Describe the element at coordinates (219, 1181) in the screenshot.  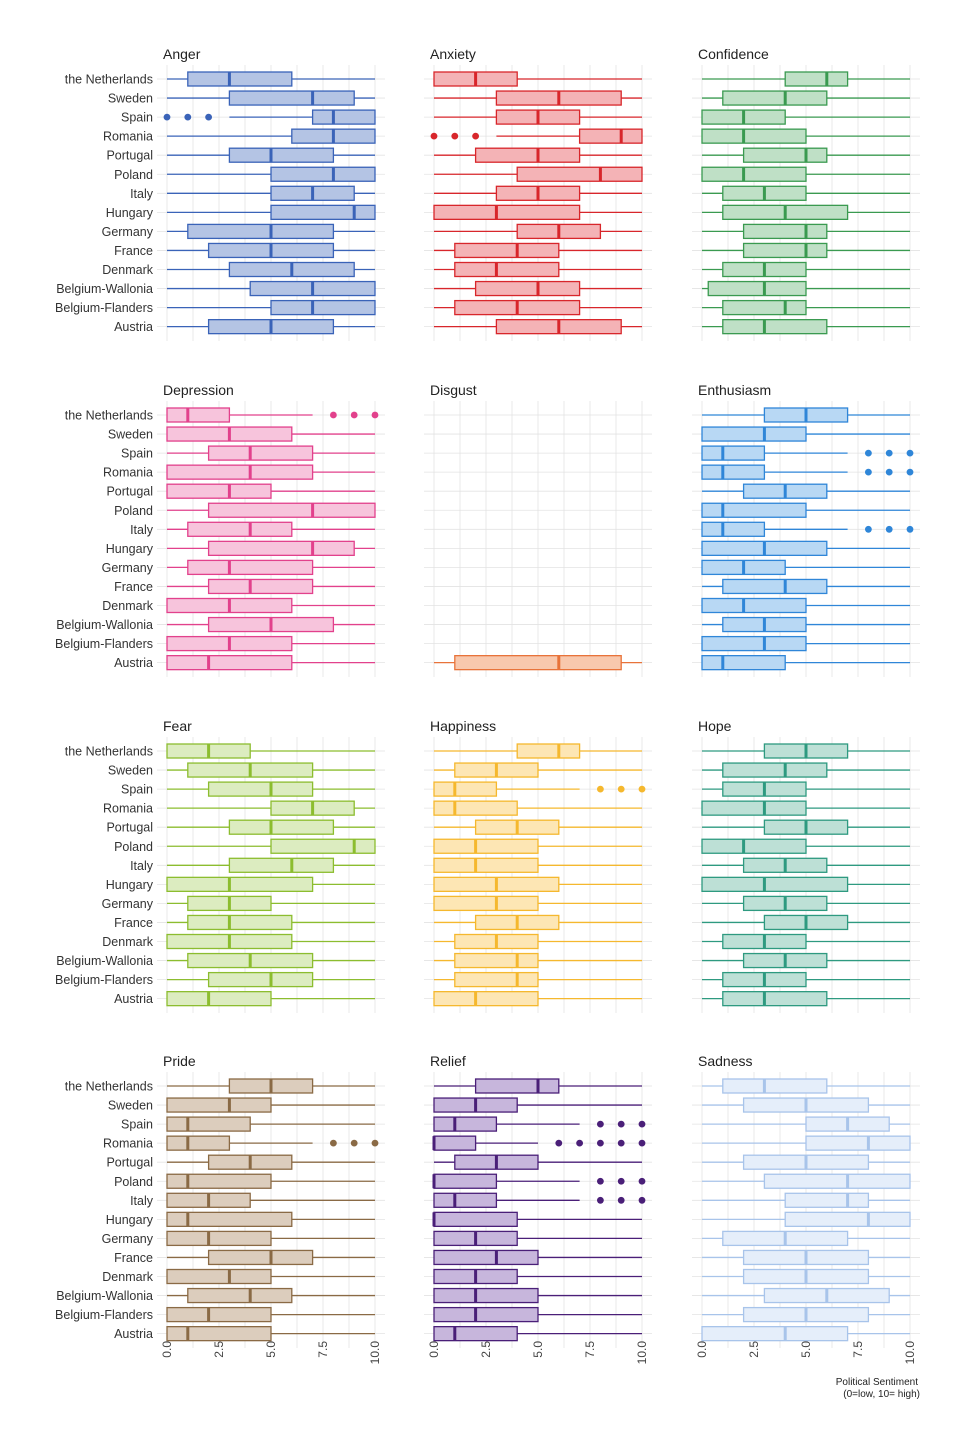
I see `pride-box-poland` at that location.